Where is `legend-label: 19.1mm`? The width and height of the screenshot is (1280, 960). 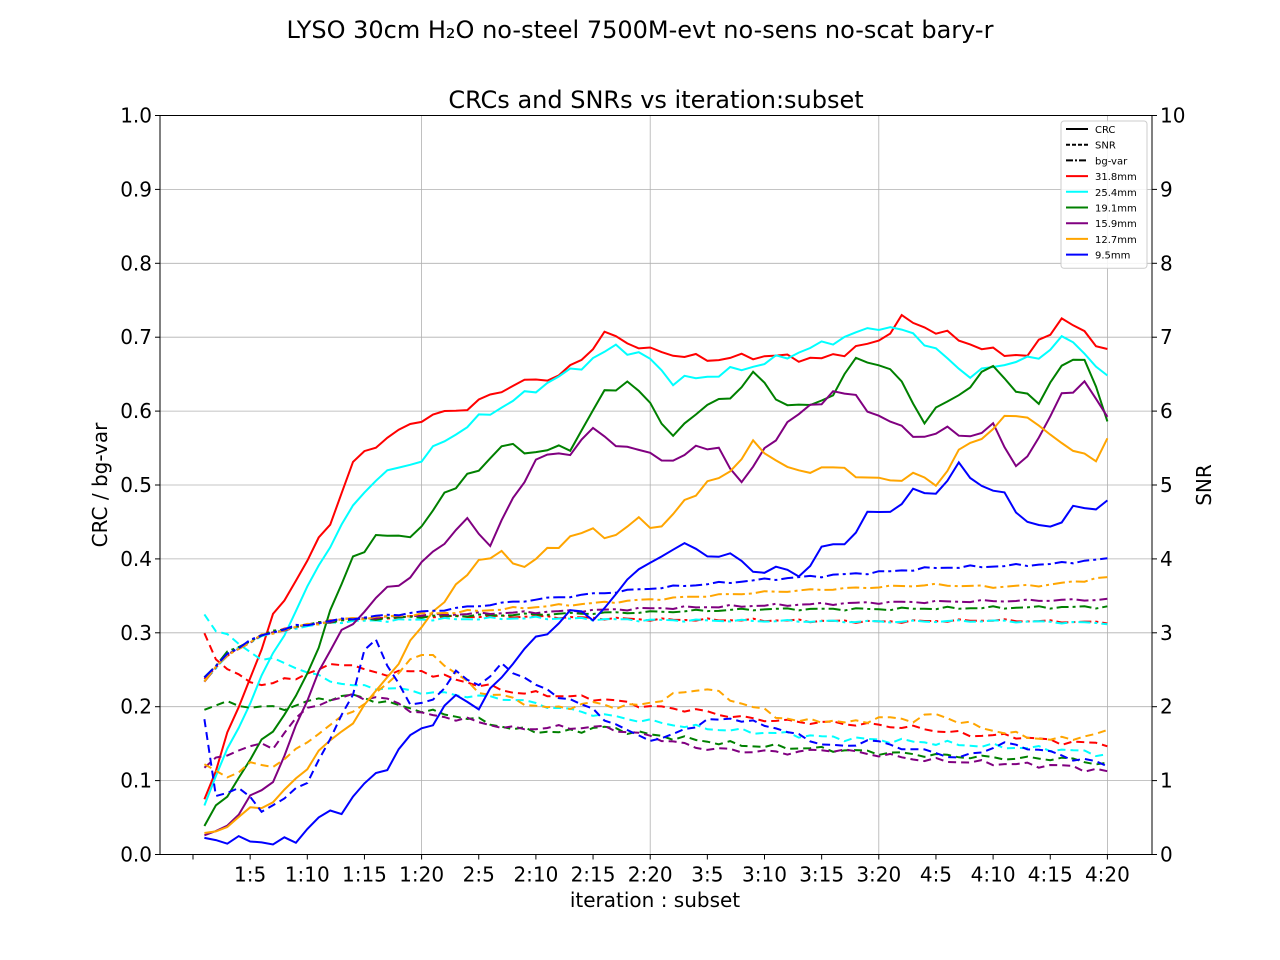 legend-label: 19.1mm is located at coordinates (1116, 209).